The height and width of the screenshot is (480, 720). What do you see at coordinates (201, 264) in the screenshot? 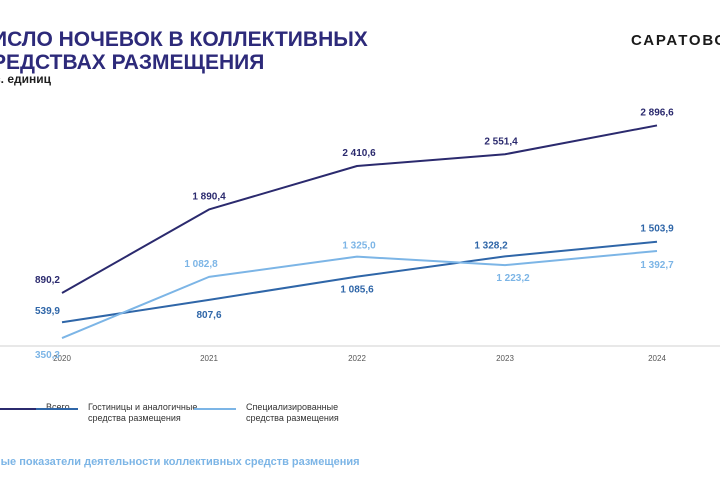
I see `data-label-special: 1 082,8` at bounding box center [201, 264].